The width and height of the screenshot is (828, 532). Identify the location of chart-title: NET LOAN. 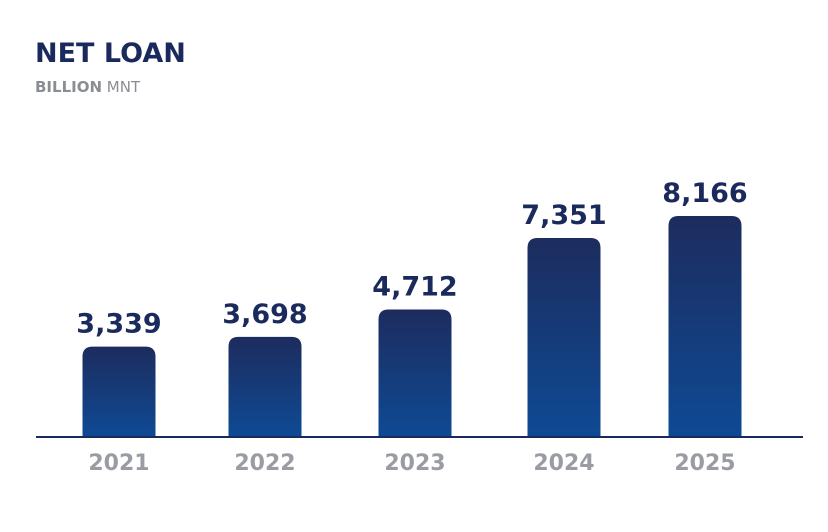
(110, 53).